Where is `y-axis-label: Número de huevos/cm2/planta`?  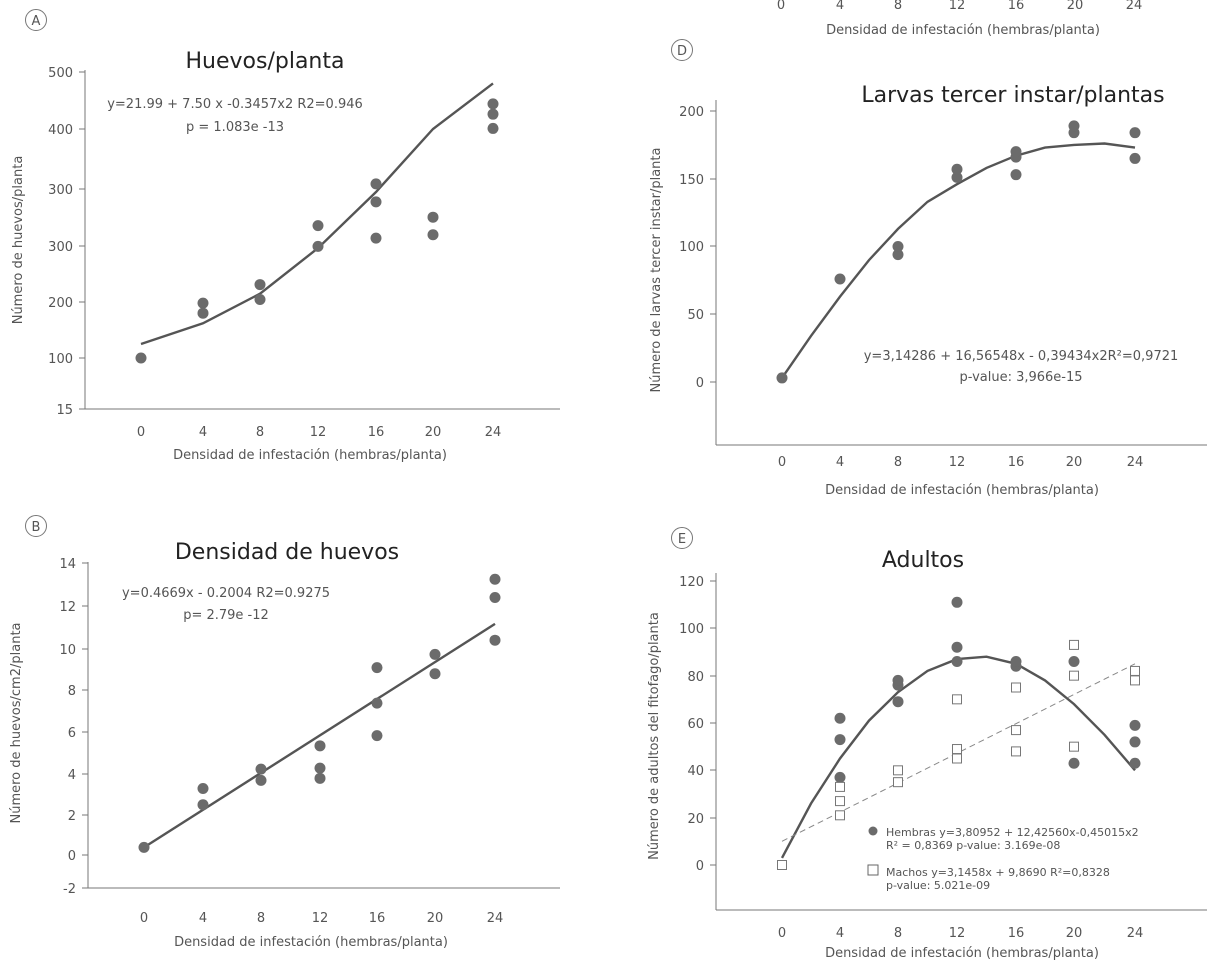
y-axis-label: Número de huevos/cm2/planta is located at coordinates (16, 722).